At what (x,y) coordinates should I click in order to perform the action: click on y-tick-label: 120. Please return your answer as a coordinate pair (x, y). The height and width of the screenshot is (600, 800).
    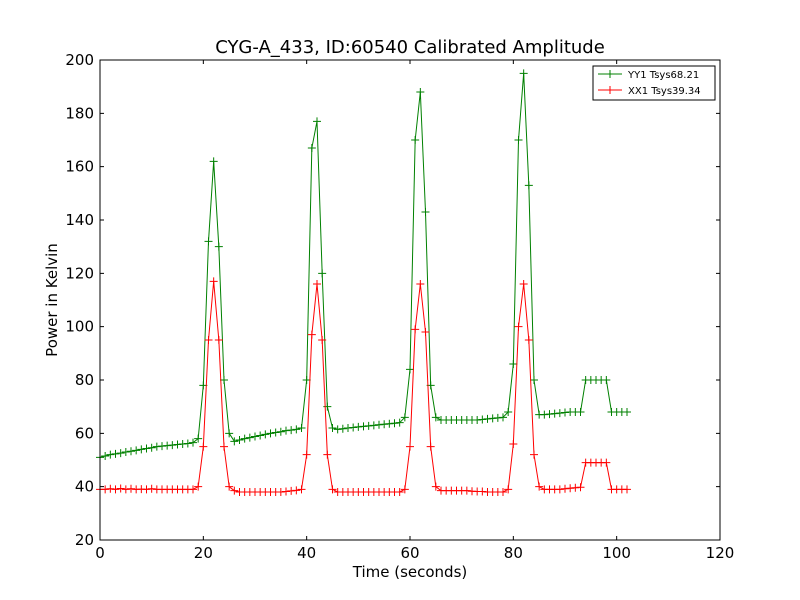
    Looking at the image, I should click on (79, 273).